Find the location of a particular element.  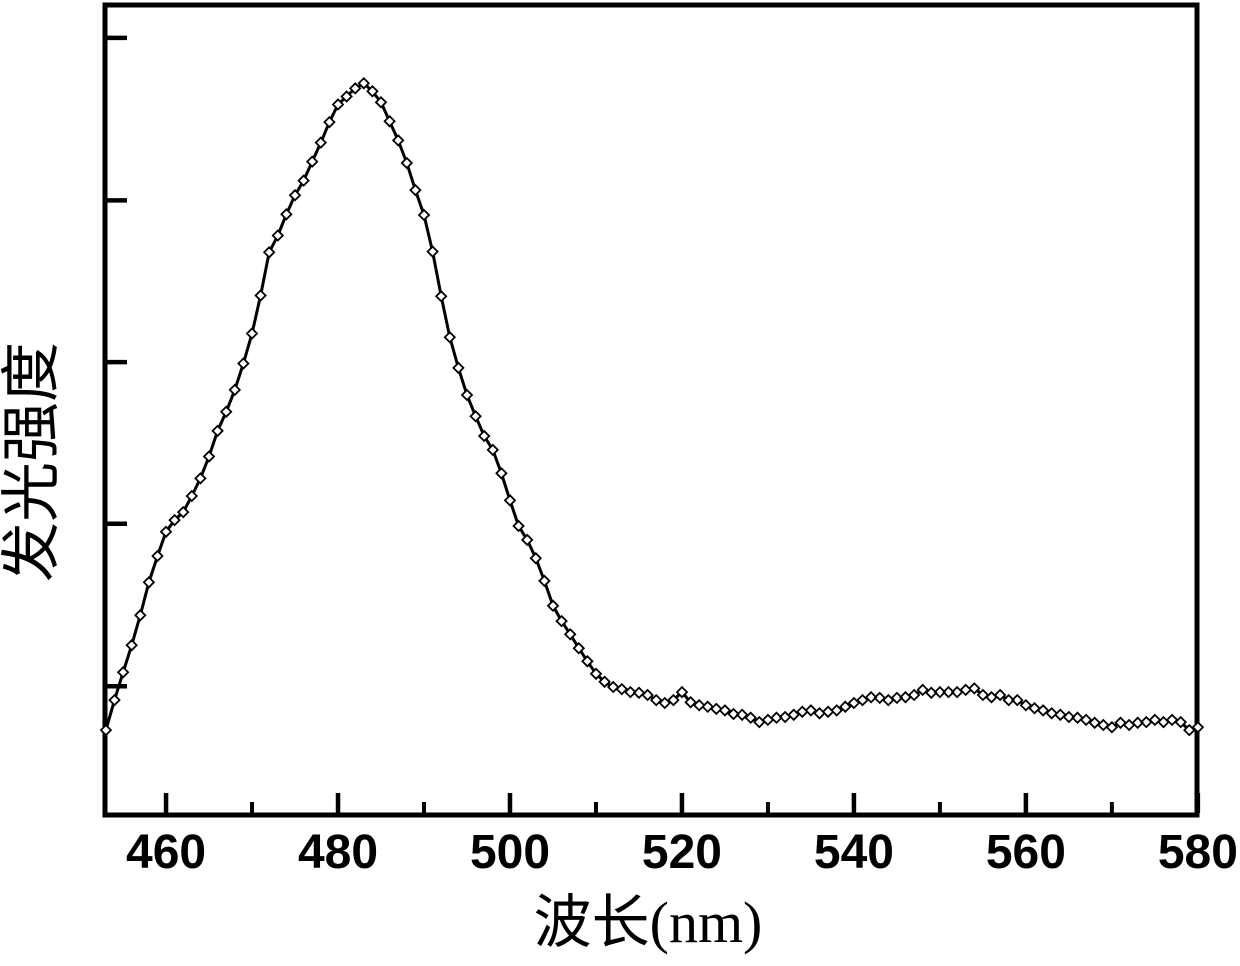

x-tick-label: 560 is located at coordinates (1026, 852).